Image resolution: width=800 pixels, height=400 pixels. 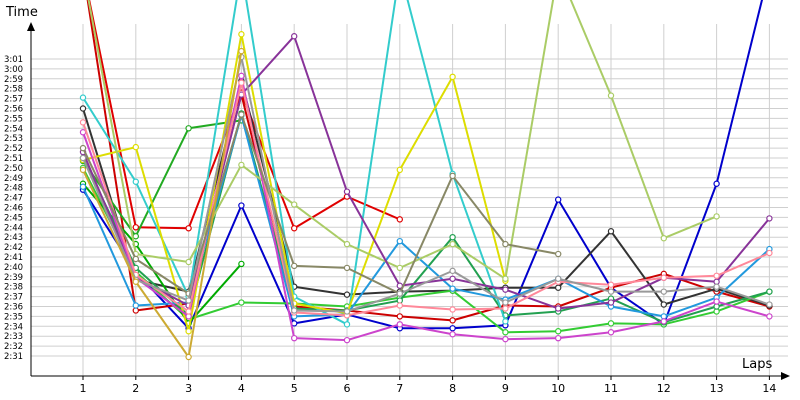 What do you see at coordinates (13, 308) in the screenshot?
I see `y-tick-label: 2:36` at bounding box center [13, 308].